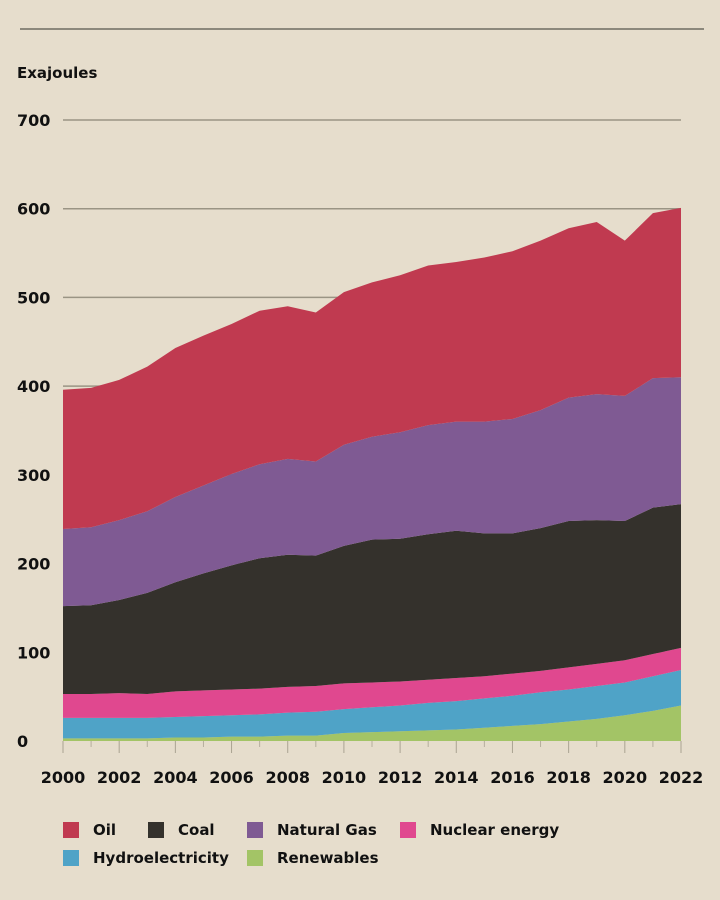 This screenshot has width=720, height=900. I want to click on y-tick-label: 300, so click(33, 475).